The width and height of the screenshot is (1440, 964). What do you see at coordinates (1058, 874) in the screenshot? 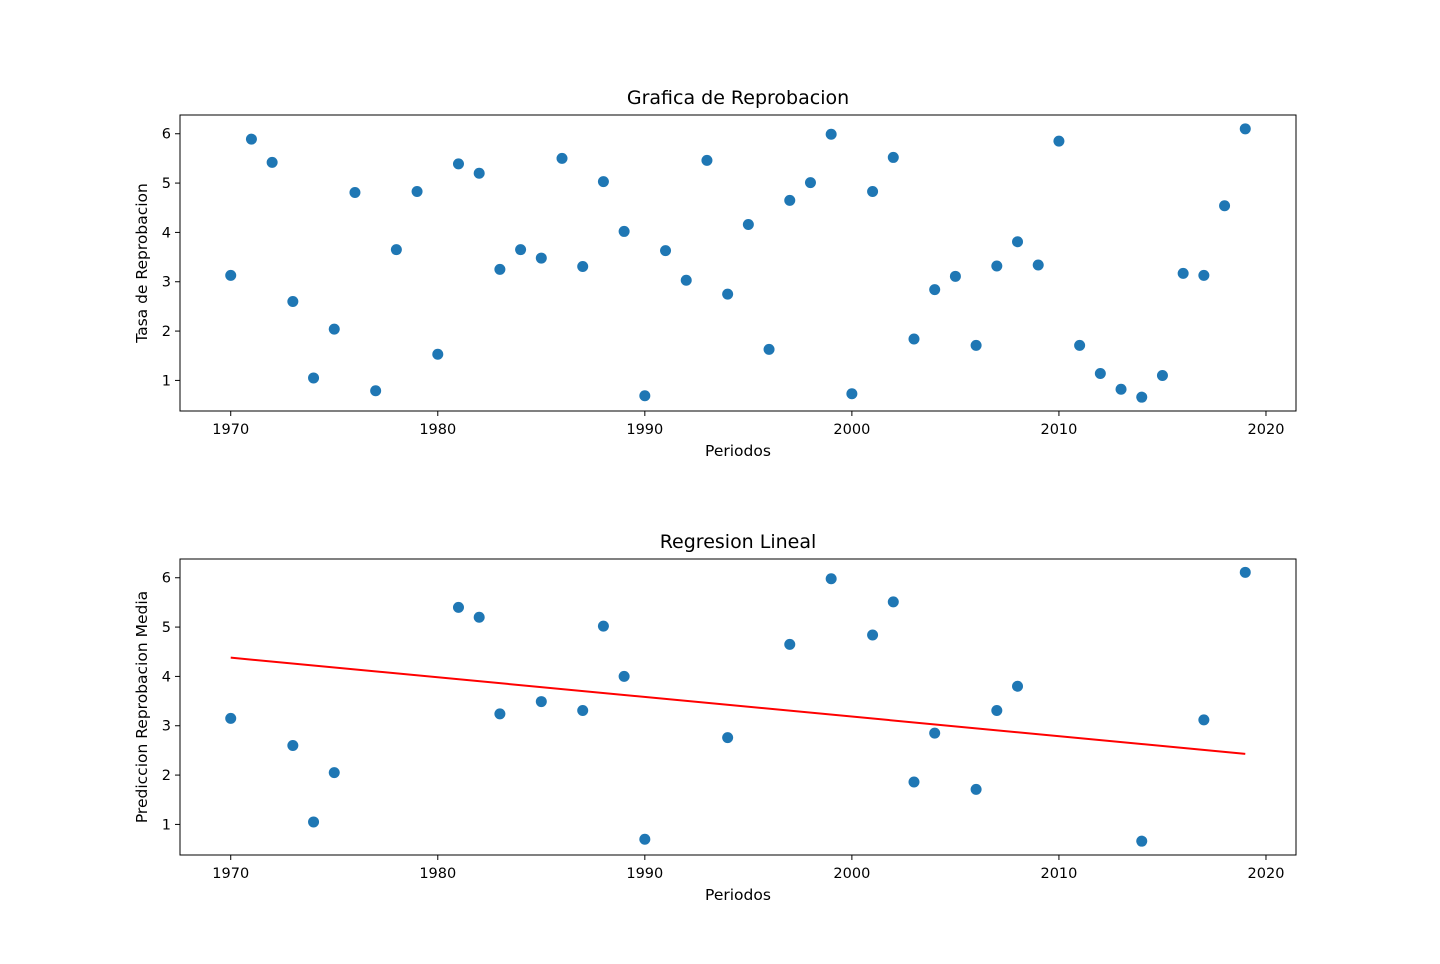
I see `x-tick-label: 2010` at bounding box center [1058, 874].